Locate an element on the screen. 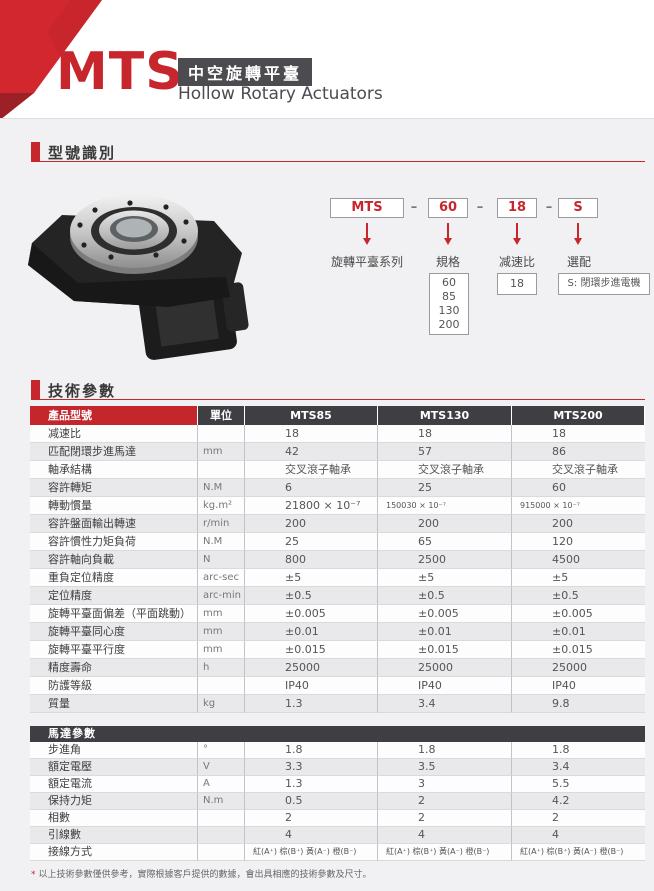 This screenshot has width=654, height=891. product-code-title: MTS is located at coordinates (120, 72).